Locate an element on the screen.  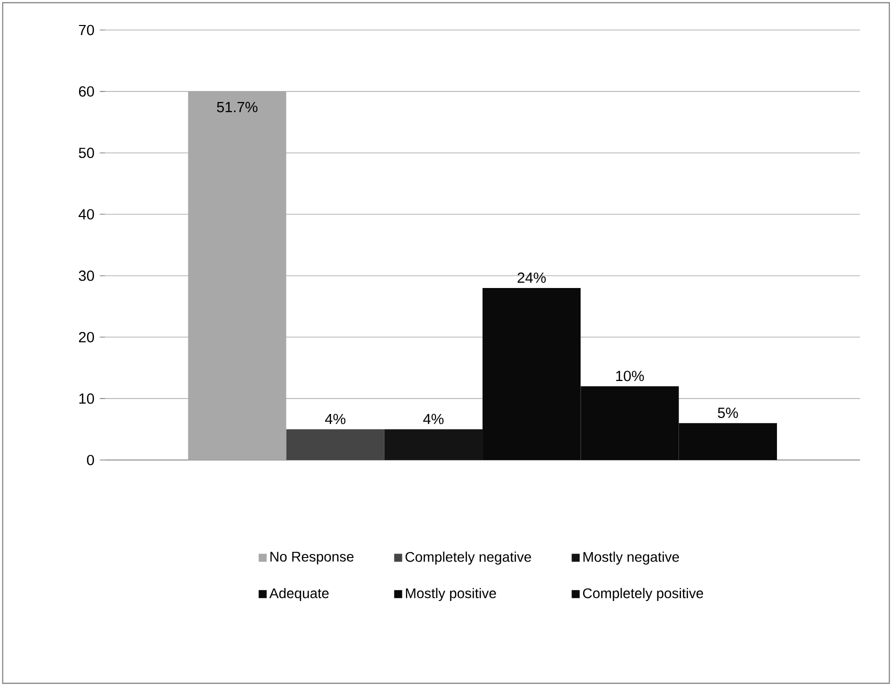
y-tick-label: 50 is located at coordinates (86, 153).